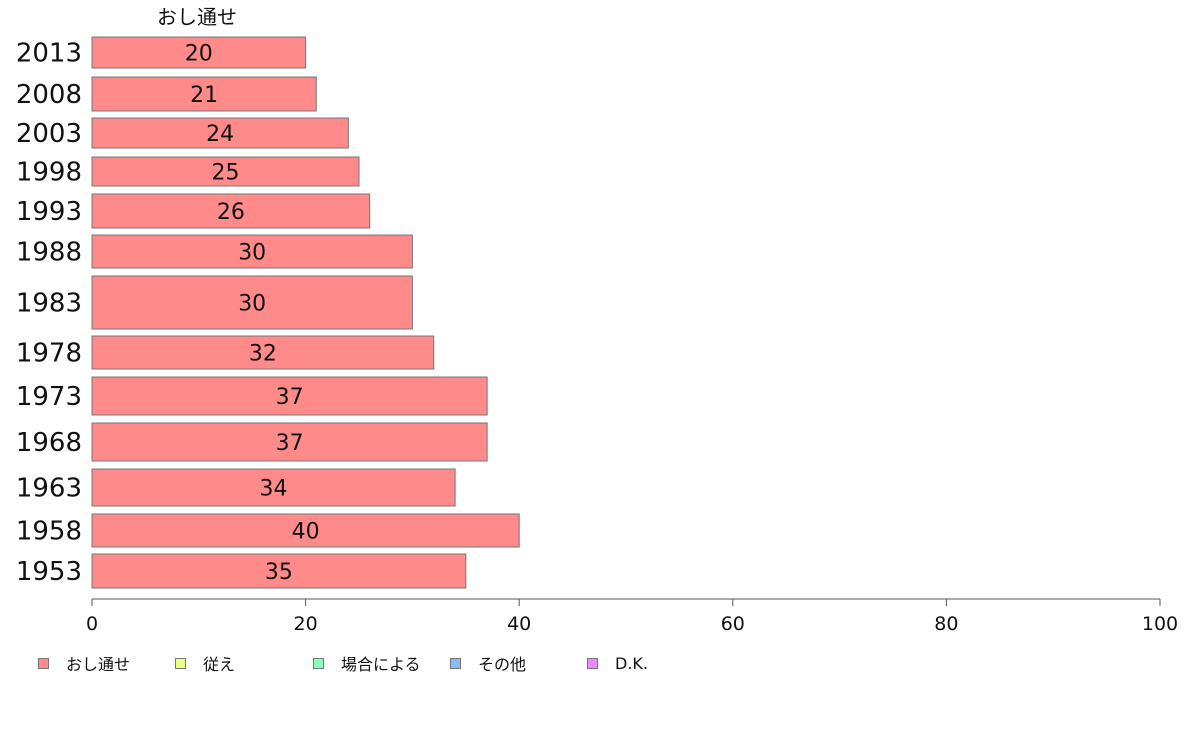 Image resolution: width=1188 pixels, height=736 pixels. Describe the element at coordinates (49, 304) in the screenshot. I see `y-tick-label: 1983` at that location.